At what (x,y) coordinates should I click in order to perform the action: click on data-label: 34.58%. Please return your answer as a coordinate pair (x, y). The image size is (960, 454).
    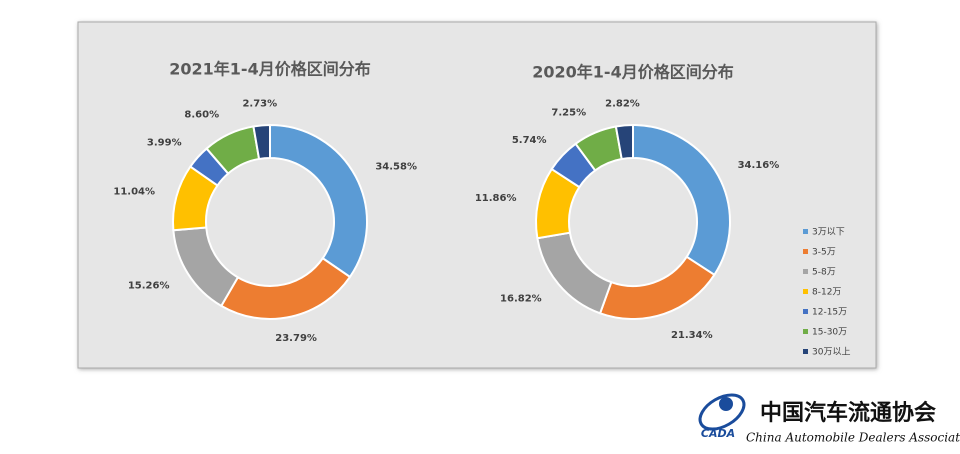
    Looking at the image, I should click on (396, 167).